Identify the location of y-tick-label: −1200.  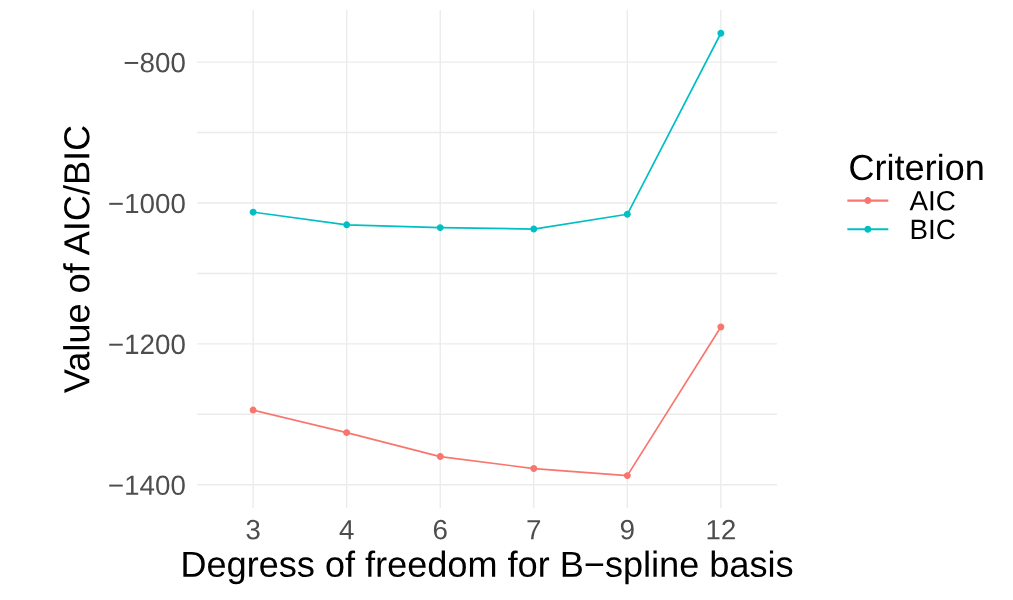
(147, 344).